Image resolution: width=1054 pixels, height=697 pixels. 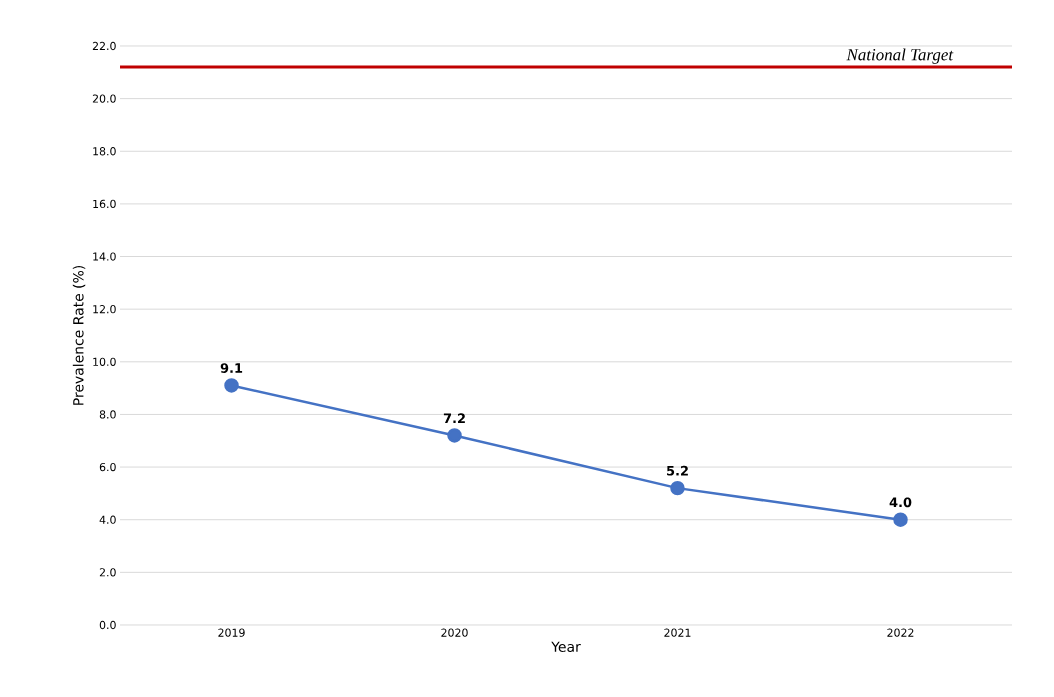 I want to click on x-axis-title: Year, so click(x=566, y=646).